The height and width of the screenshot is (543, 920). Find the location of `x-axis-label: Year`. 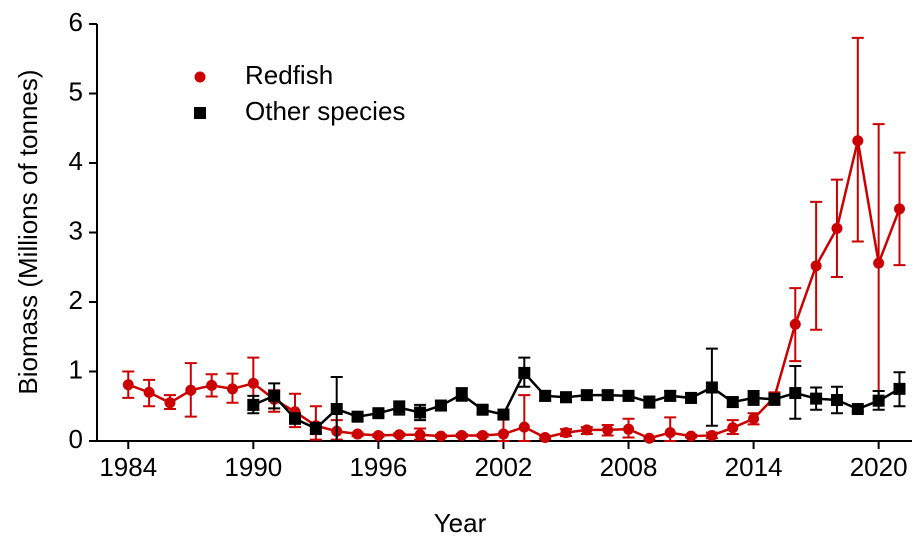

x-axis-label: Year is located at coordinates (460, 523).